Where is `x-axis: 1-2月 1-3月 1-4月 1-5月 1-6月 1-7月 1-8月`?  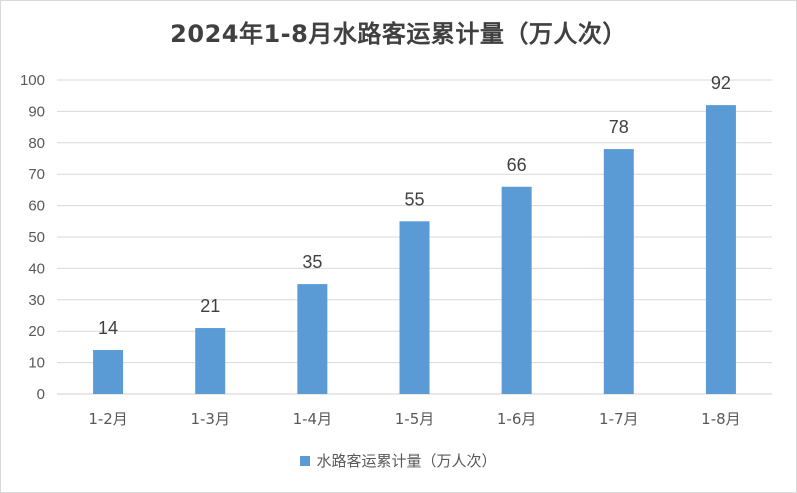 x-axis: 1-2月 1-3月 1-4月 1-5月 1-6月 1-7月 1-8月 is located at coordinates (414, 419).